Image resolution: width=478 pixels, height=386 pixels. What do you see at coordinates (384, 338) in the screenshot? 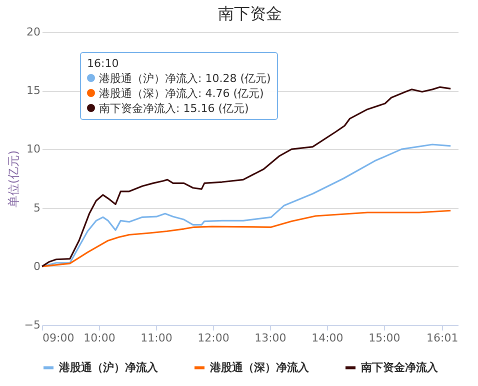
I see `x-tick-label: 15:00` at bounding box center [384, 338].